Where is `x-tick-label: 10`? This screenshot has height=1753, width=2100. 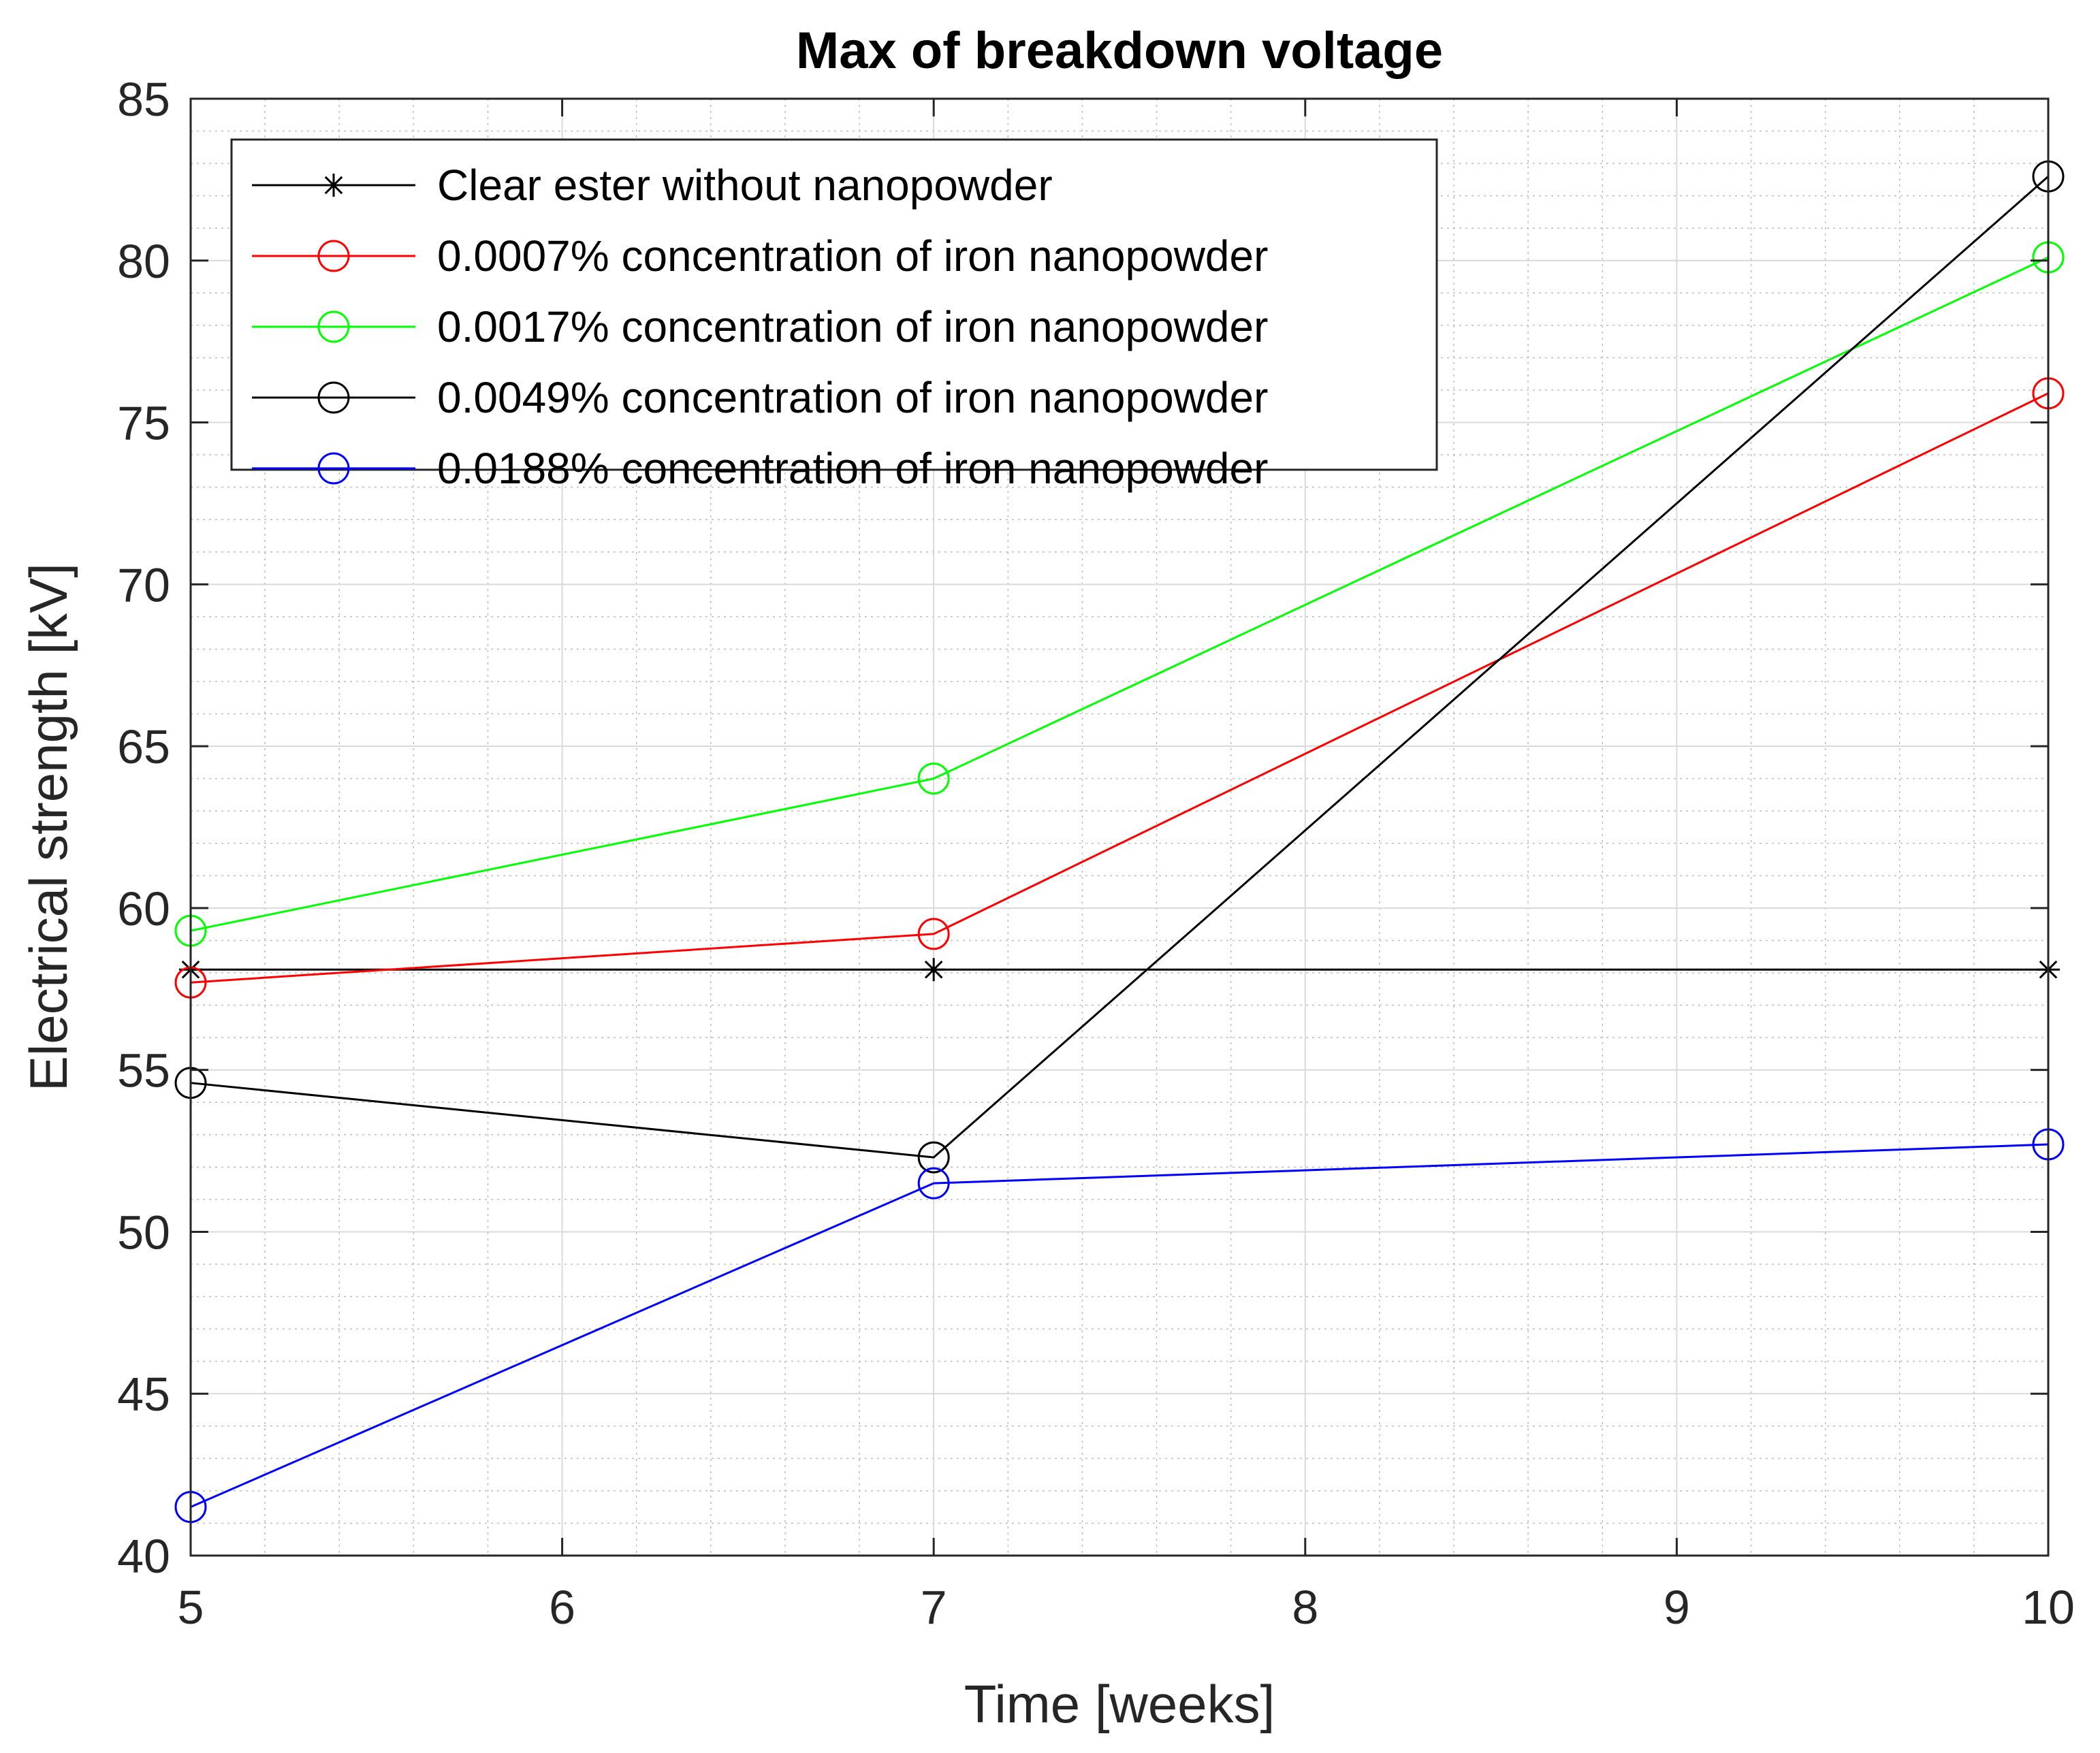
x-tick-label: 10 is located at coordinates (2048, 1607).